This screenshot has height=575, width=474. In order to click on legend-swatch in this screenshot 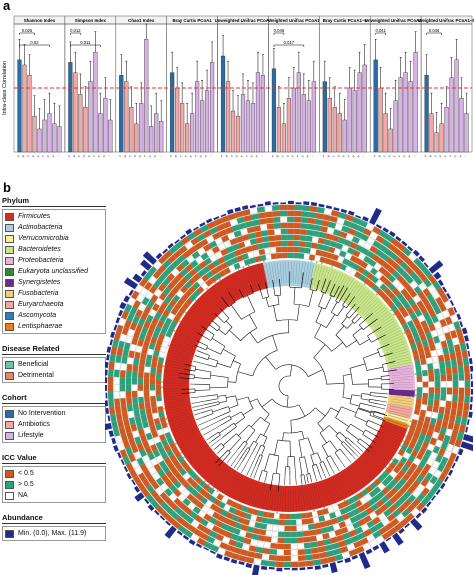, I will do `click(9, 364)`.